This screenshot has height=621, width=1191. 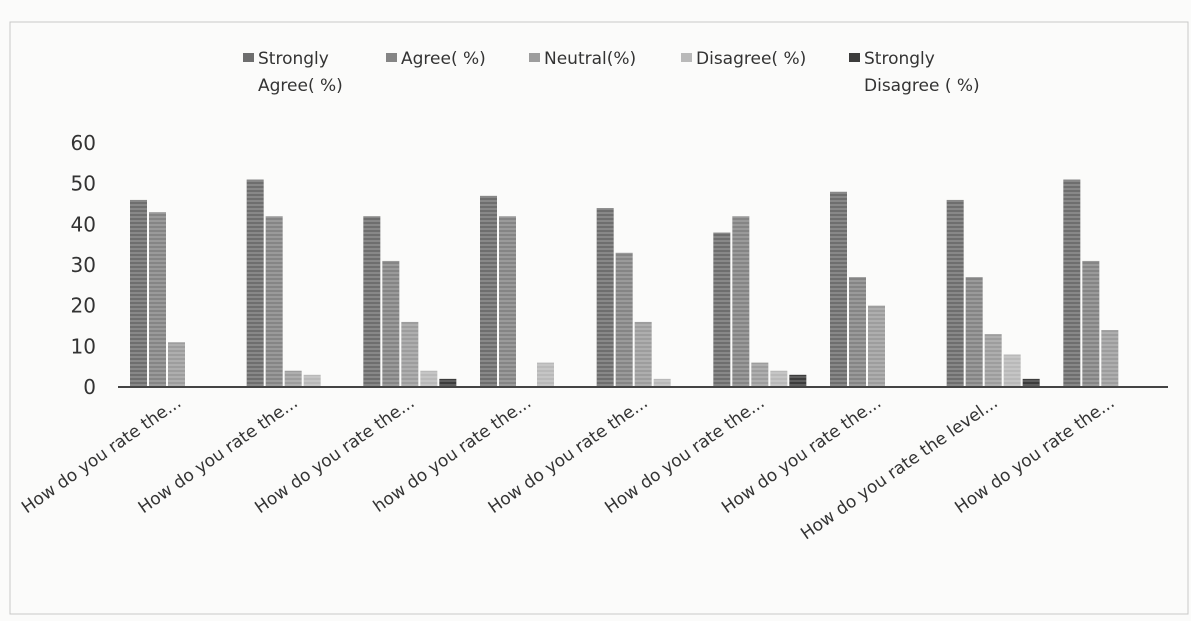 I want to click on y-axis: 0 10 20 30 40 50 60, so click(x=83, y=265).